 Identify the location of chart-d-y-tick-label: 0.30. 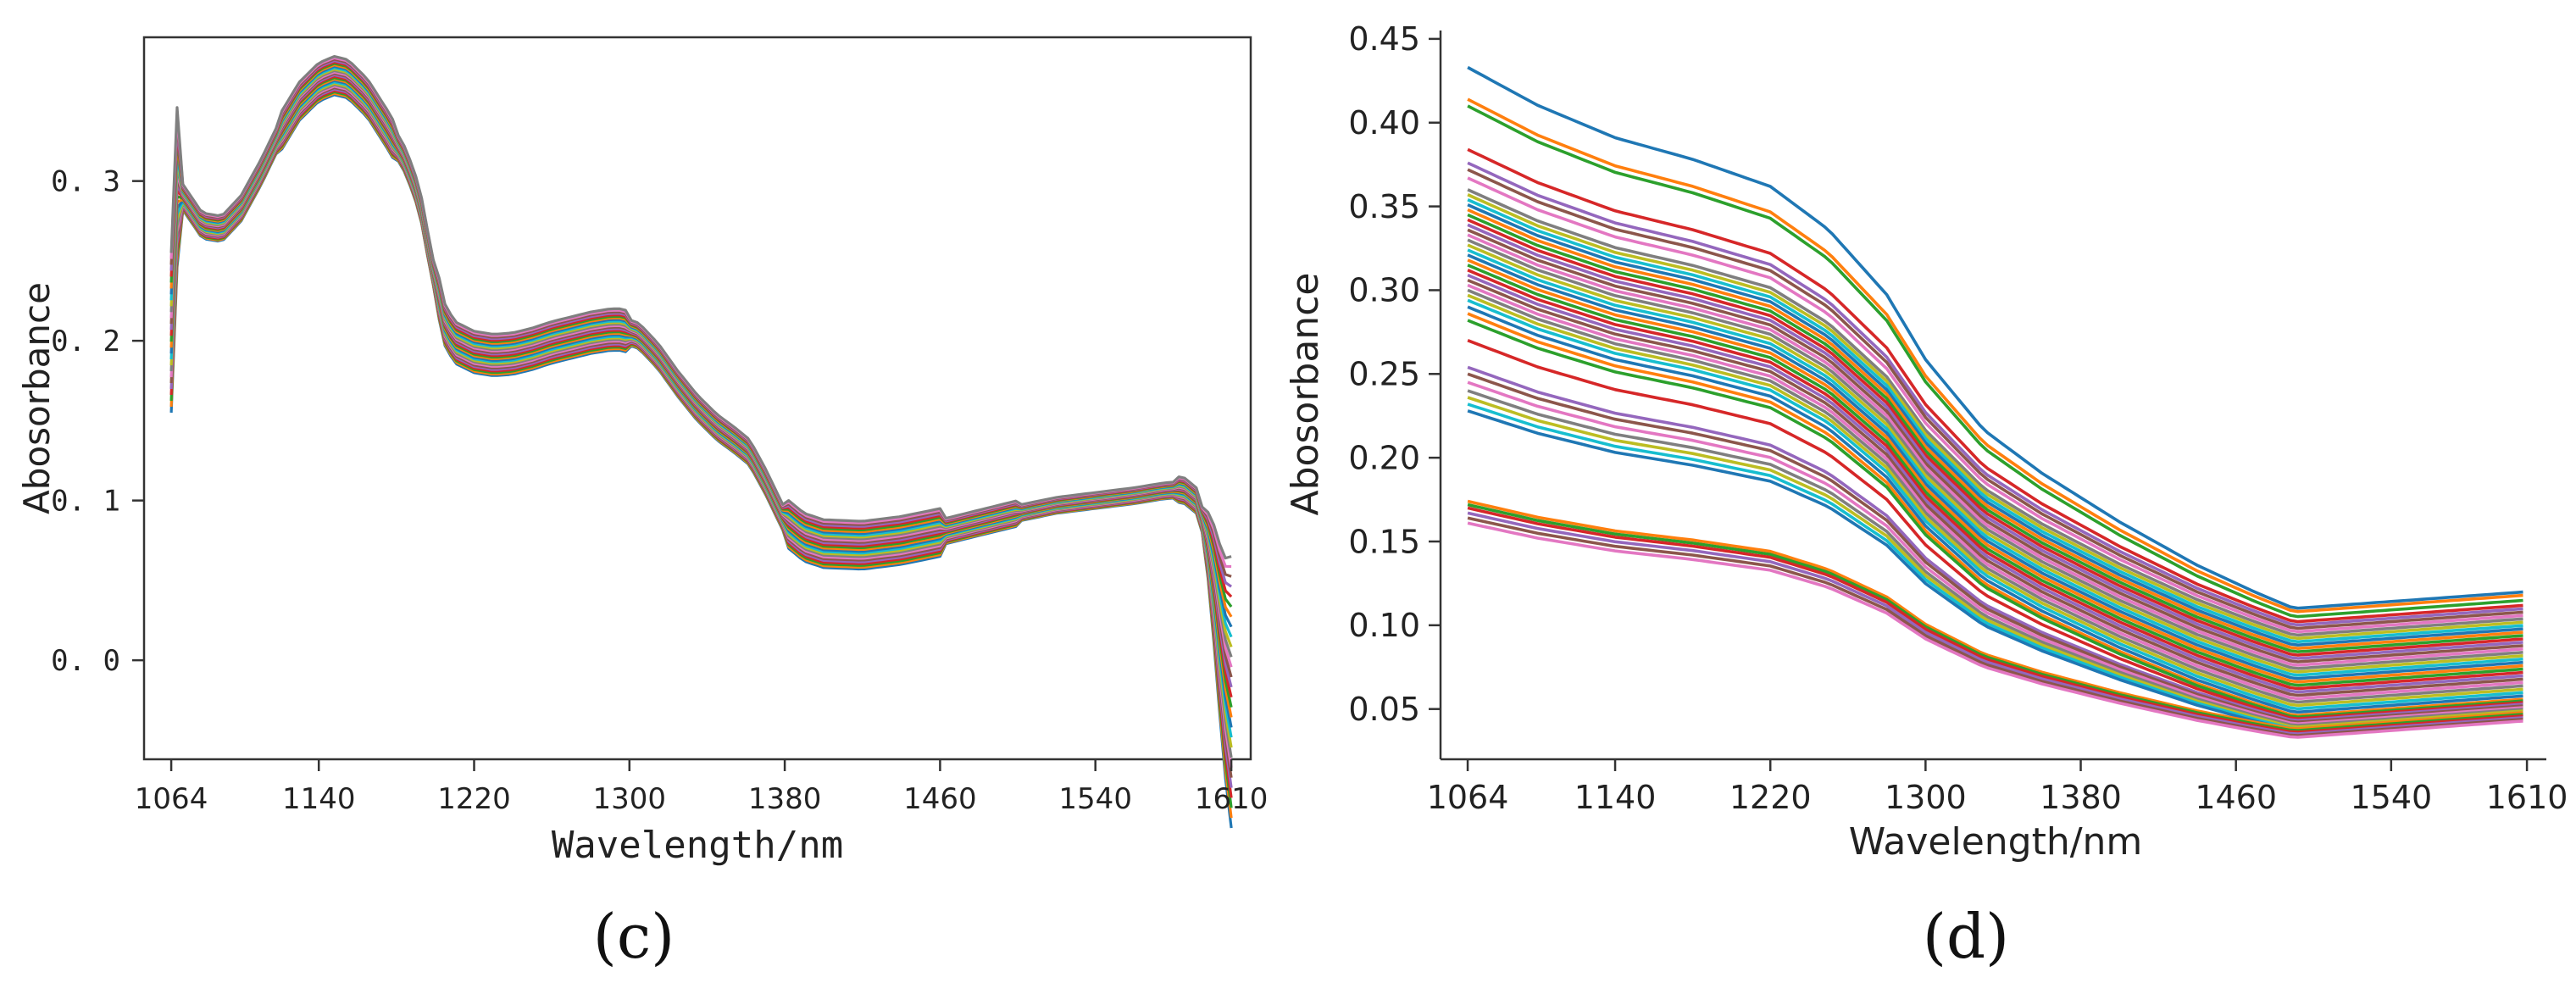
(1384, 290).